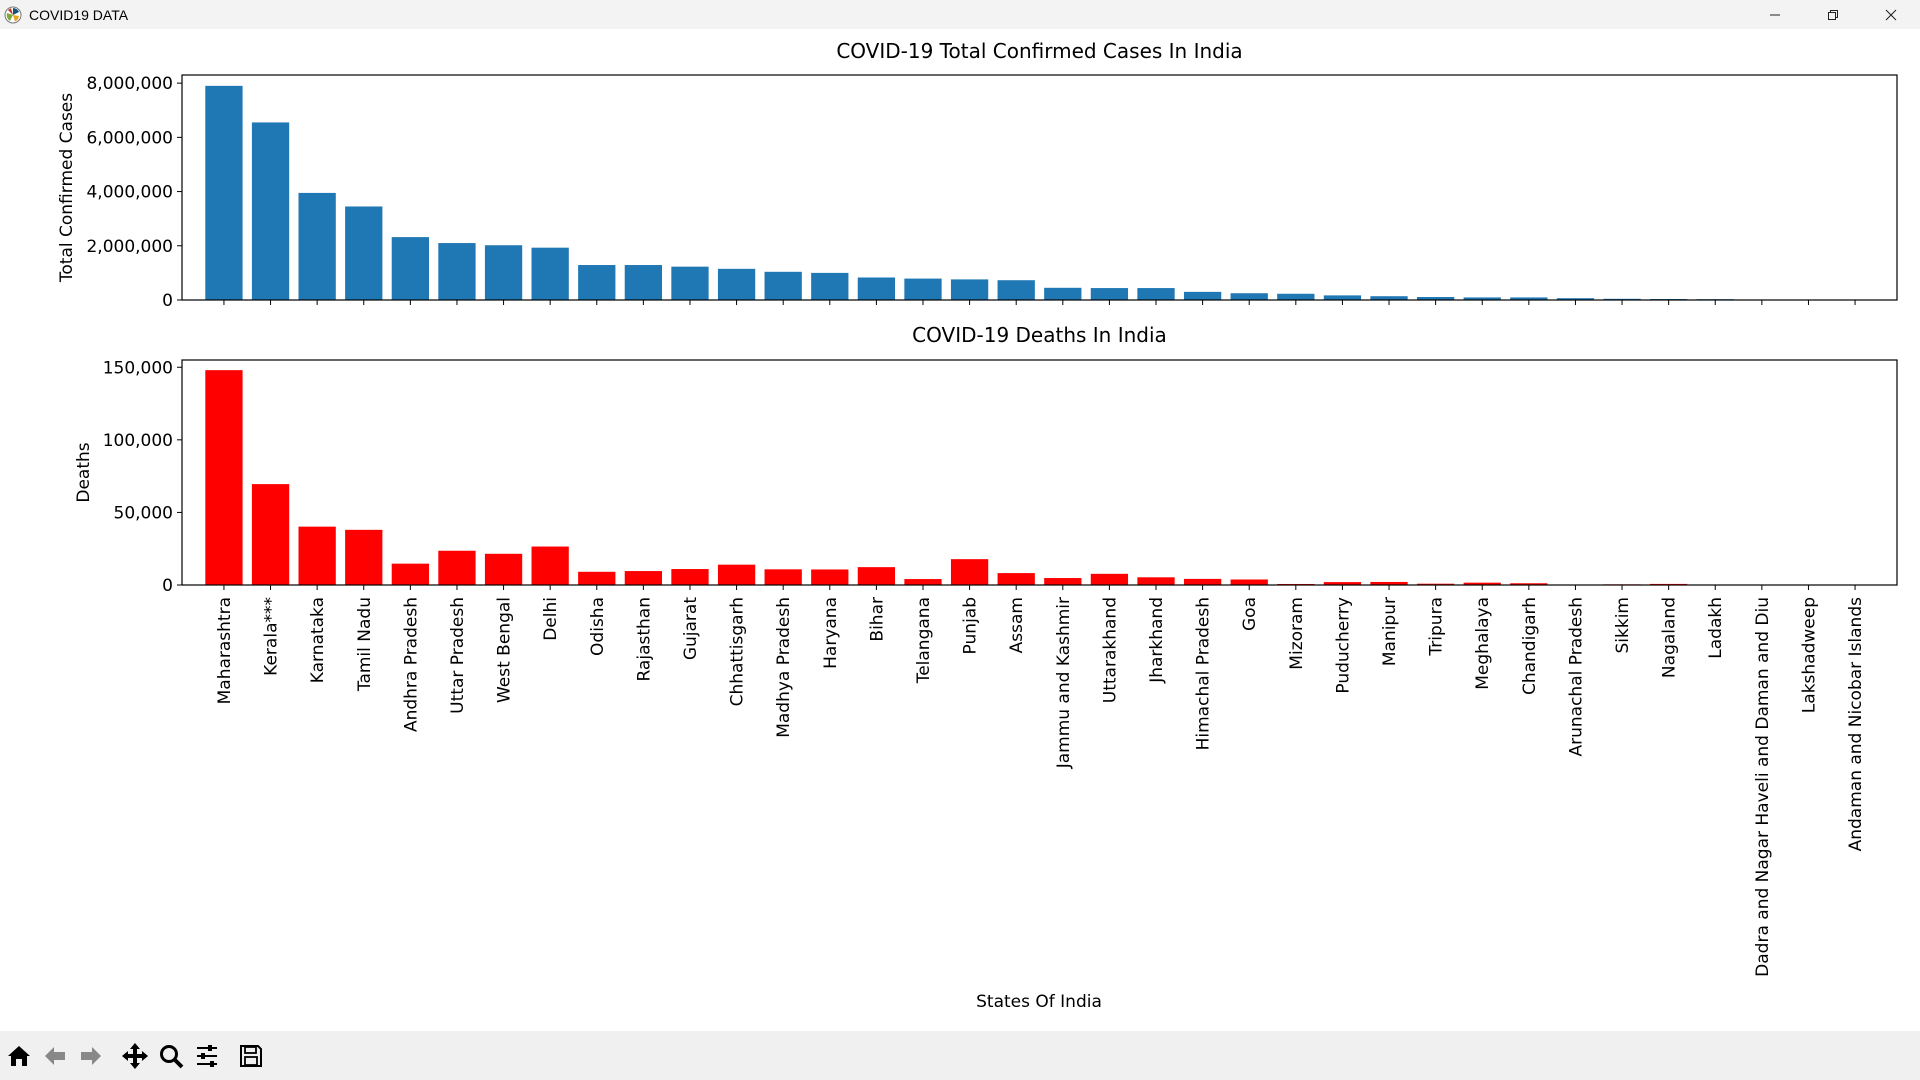 The width and height of the screenshot is (1920, 1080). Describe the element at coordinates (129, 84) in the screenshot. I see `y-tick-label: 8,000,000` at that location.